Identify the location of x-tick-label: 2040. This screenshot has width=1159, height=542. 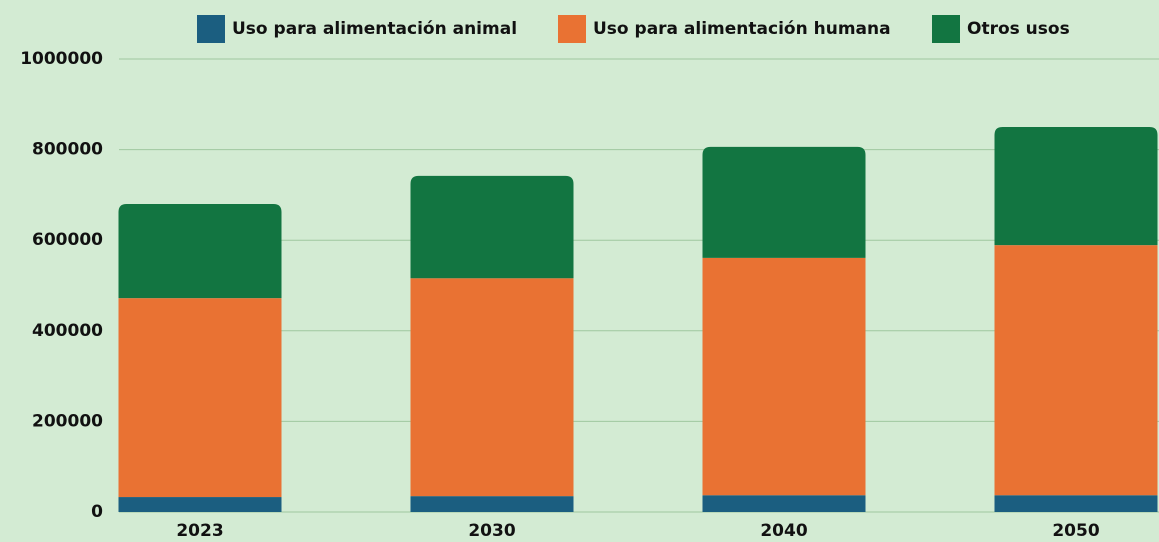
(783, 531).